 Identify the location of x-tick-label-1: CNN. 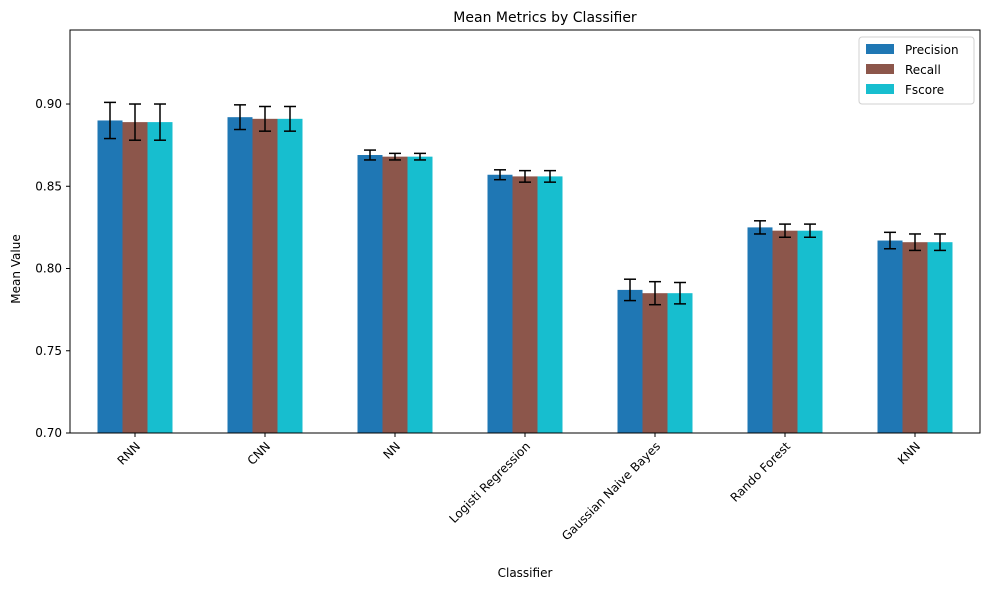
(259, 453).